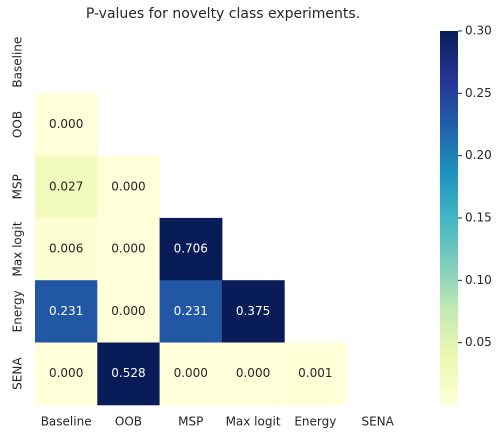 This screenshot has width=496, height=434. Describe the element at coordinates (18, 62) in the screenshot. I see `y-tick-label: Baseline` at that location.